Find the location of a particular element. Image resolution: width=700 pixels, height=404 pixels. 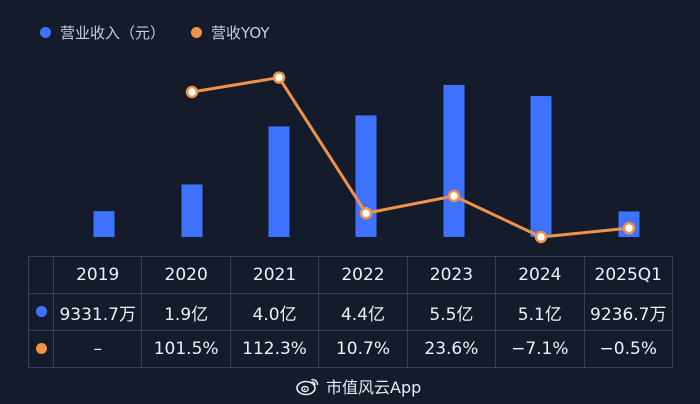

revenue-legend-dot-icon is located at coordinates (45, 32).